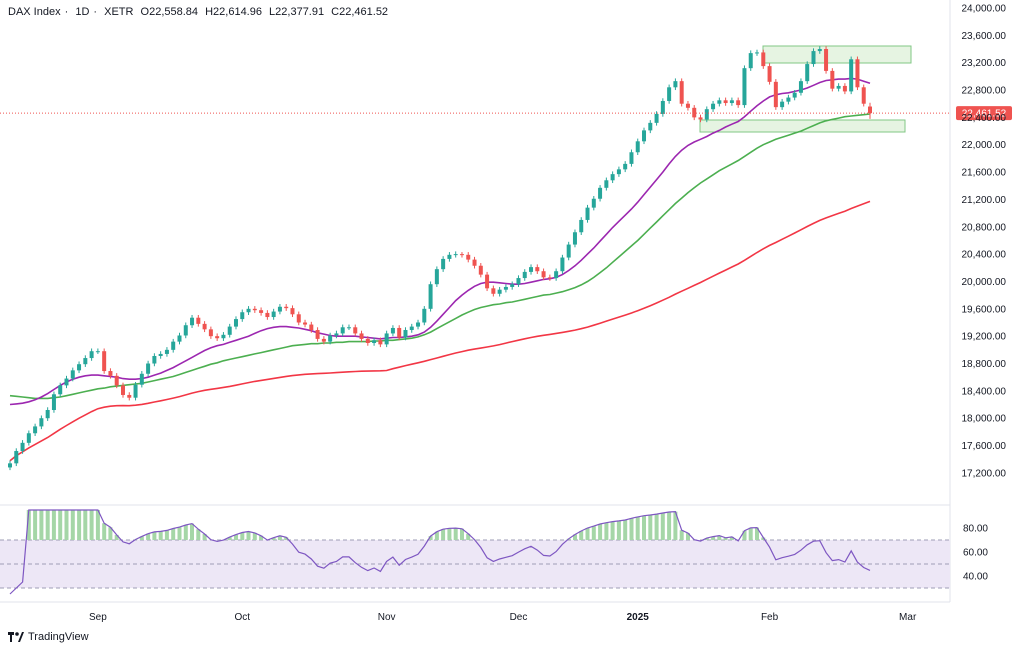  Describe the element at coordinates (98, 617) in the screenshot. I see `x-axis-tick-label: Sep` at that location.